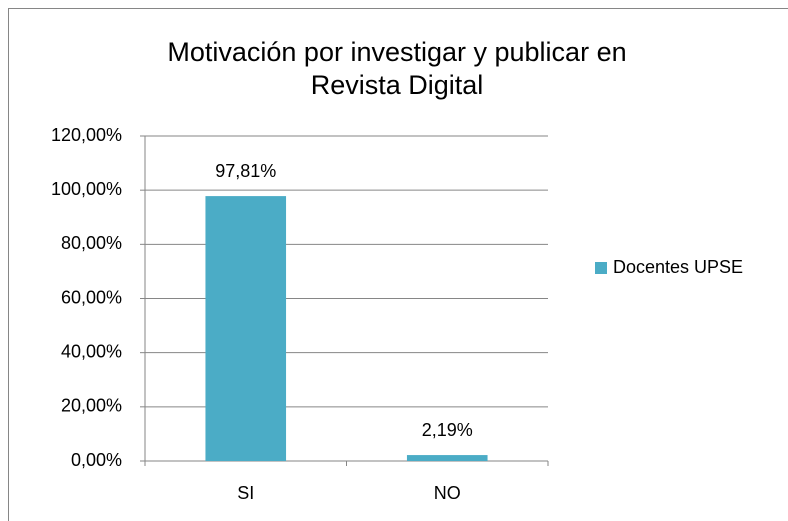 This screenshot has height=521, width=788. I want to click on legend-label: Docentes UPSE, so click(678, 267).